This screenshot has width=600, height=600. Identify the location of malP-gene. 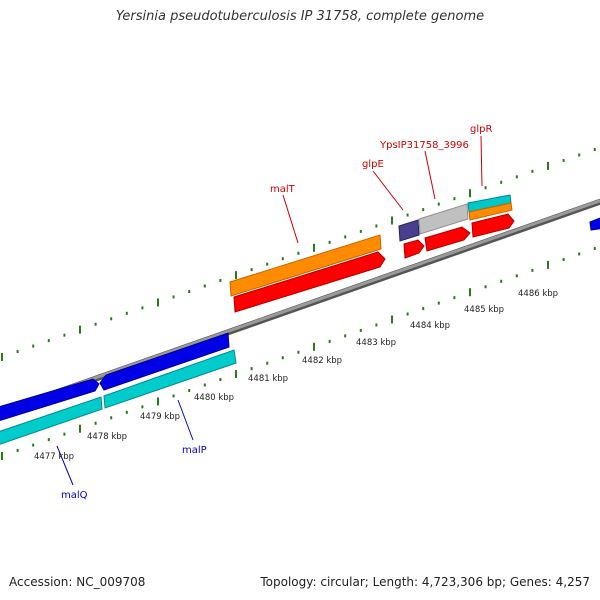
(164, 361).